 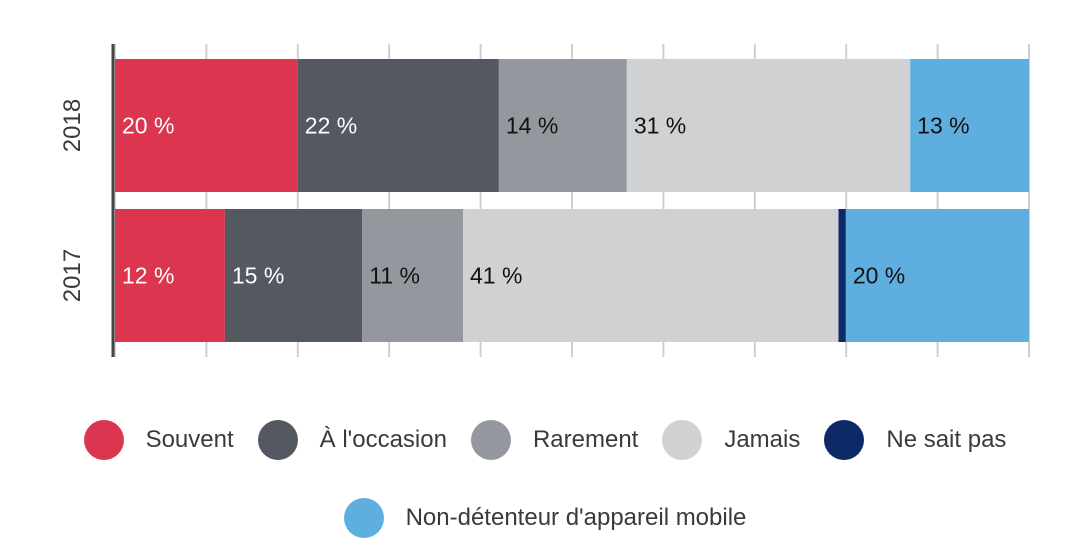 I want to click on data-label: 14 %, so click(x=532, y=126).